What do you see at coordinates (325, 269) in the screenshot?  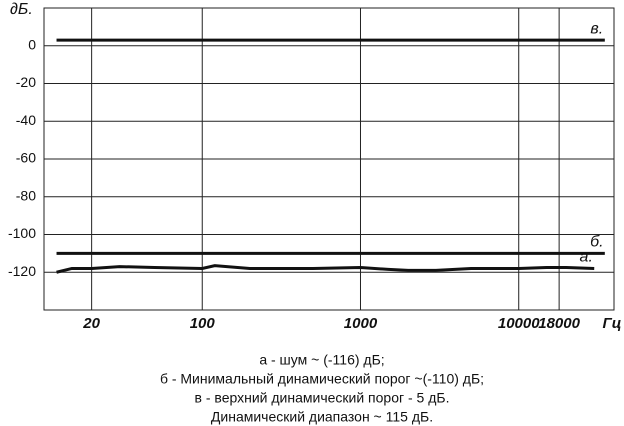 I see `series-line` at bounding box center [325, 269].